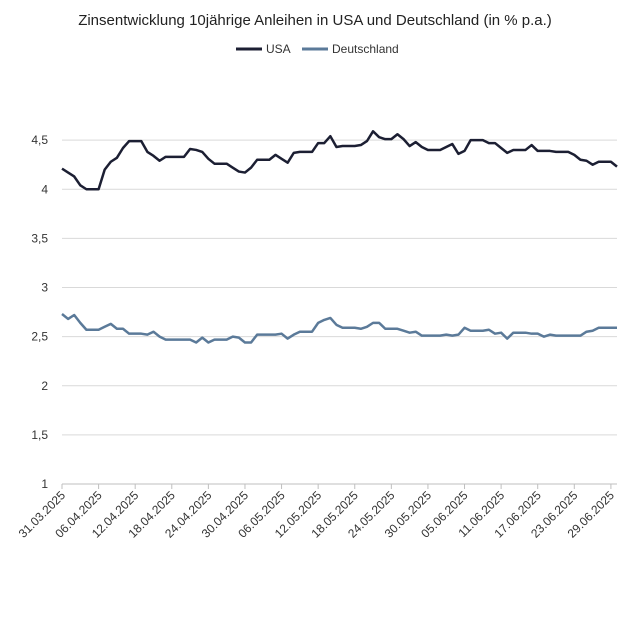  Describe the element at coordinates (317, 49) in the screenshot. I see `legend: USA Deutschland` at that location.